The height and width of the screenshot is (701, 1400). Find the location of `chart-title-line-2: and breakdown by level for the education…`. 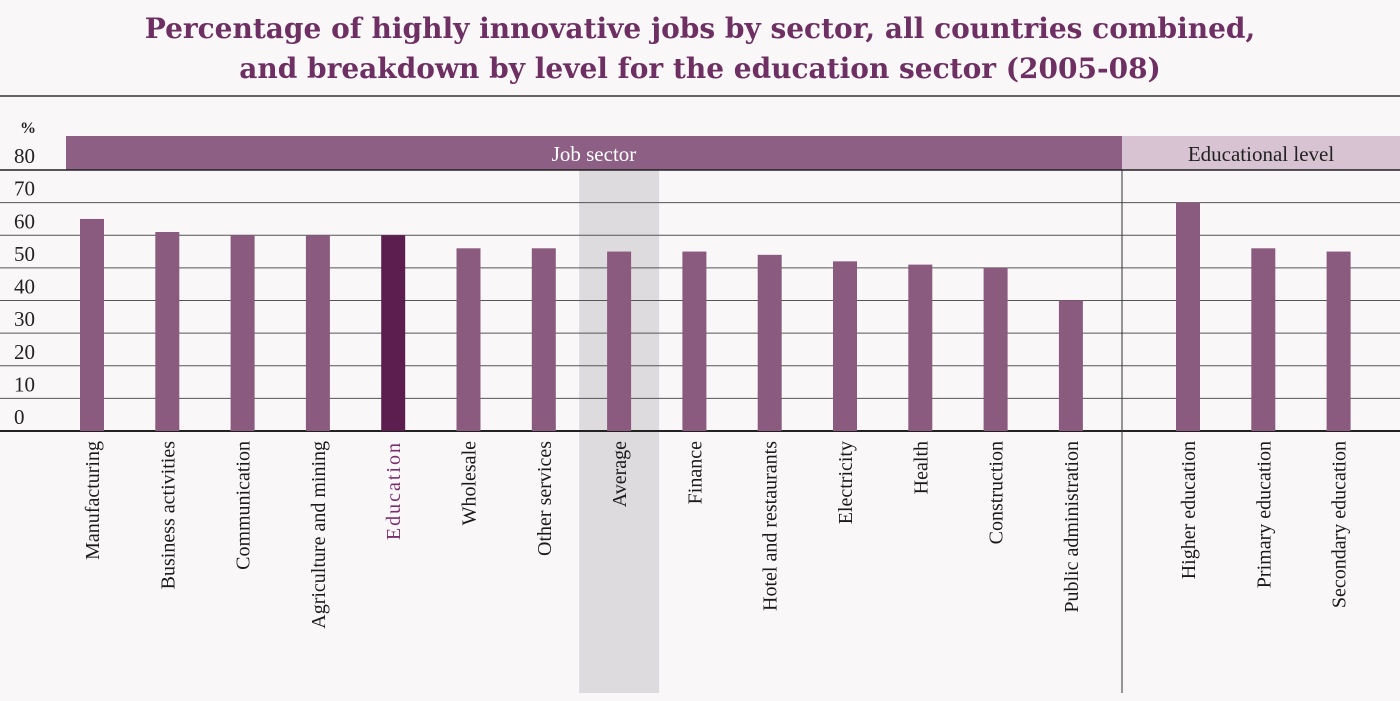

chart-title-line-2: and breakdown by level for the education… is located at coordinates (700, 68).